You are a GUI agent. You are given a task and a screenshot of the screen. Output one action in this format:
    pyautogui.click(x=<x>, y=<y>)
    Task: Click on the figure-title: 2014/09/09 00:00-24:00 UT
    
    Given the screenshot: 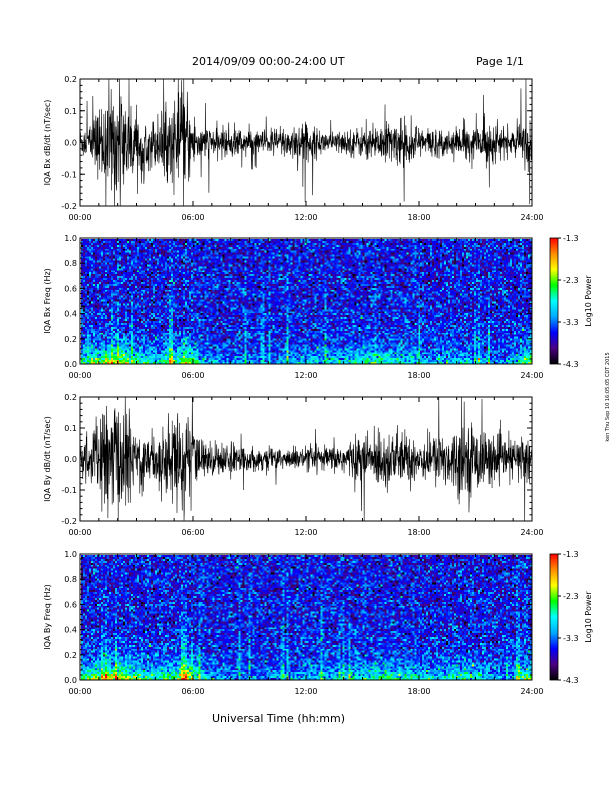 What is the action you would take?
    pyautogui.click(x=268, y=61)
    